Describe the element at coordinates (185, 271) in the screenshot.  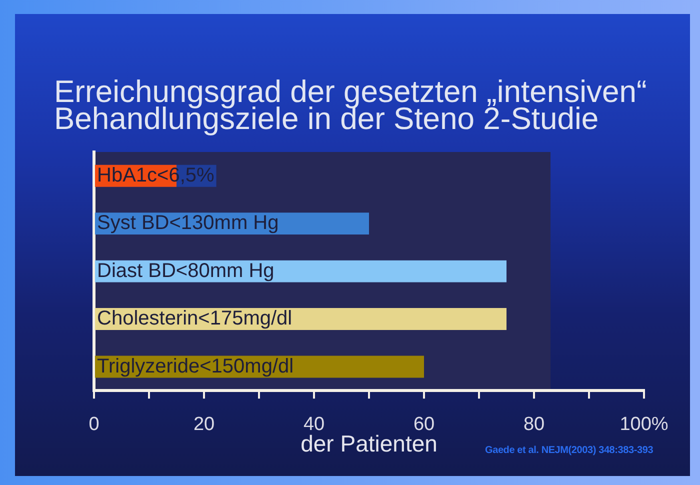
I see `y-tick-label: Diast BD<80mm Hg` at that location.